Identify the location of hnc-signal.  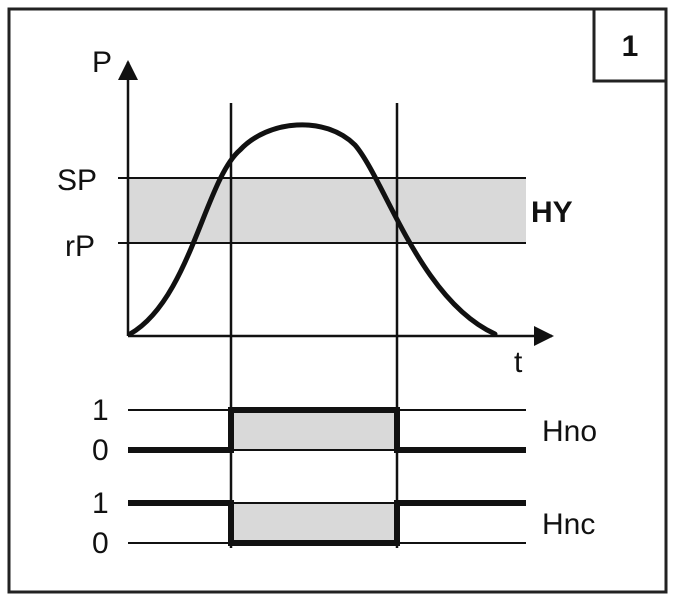
(327, 523).